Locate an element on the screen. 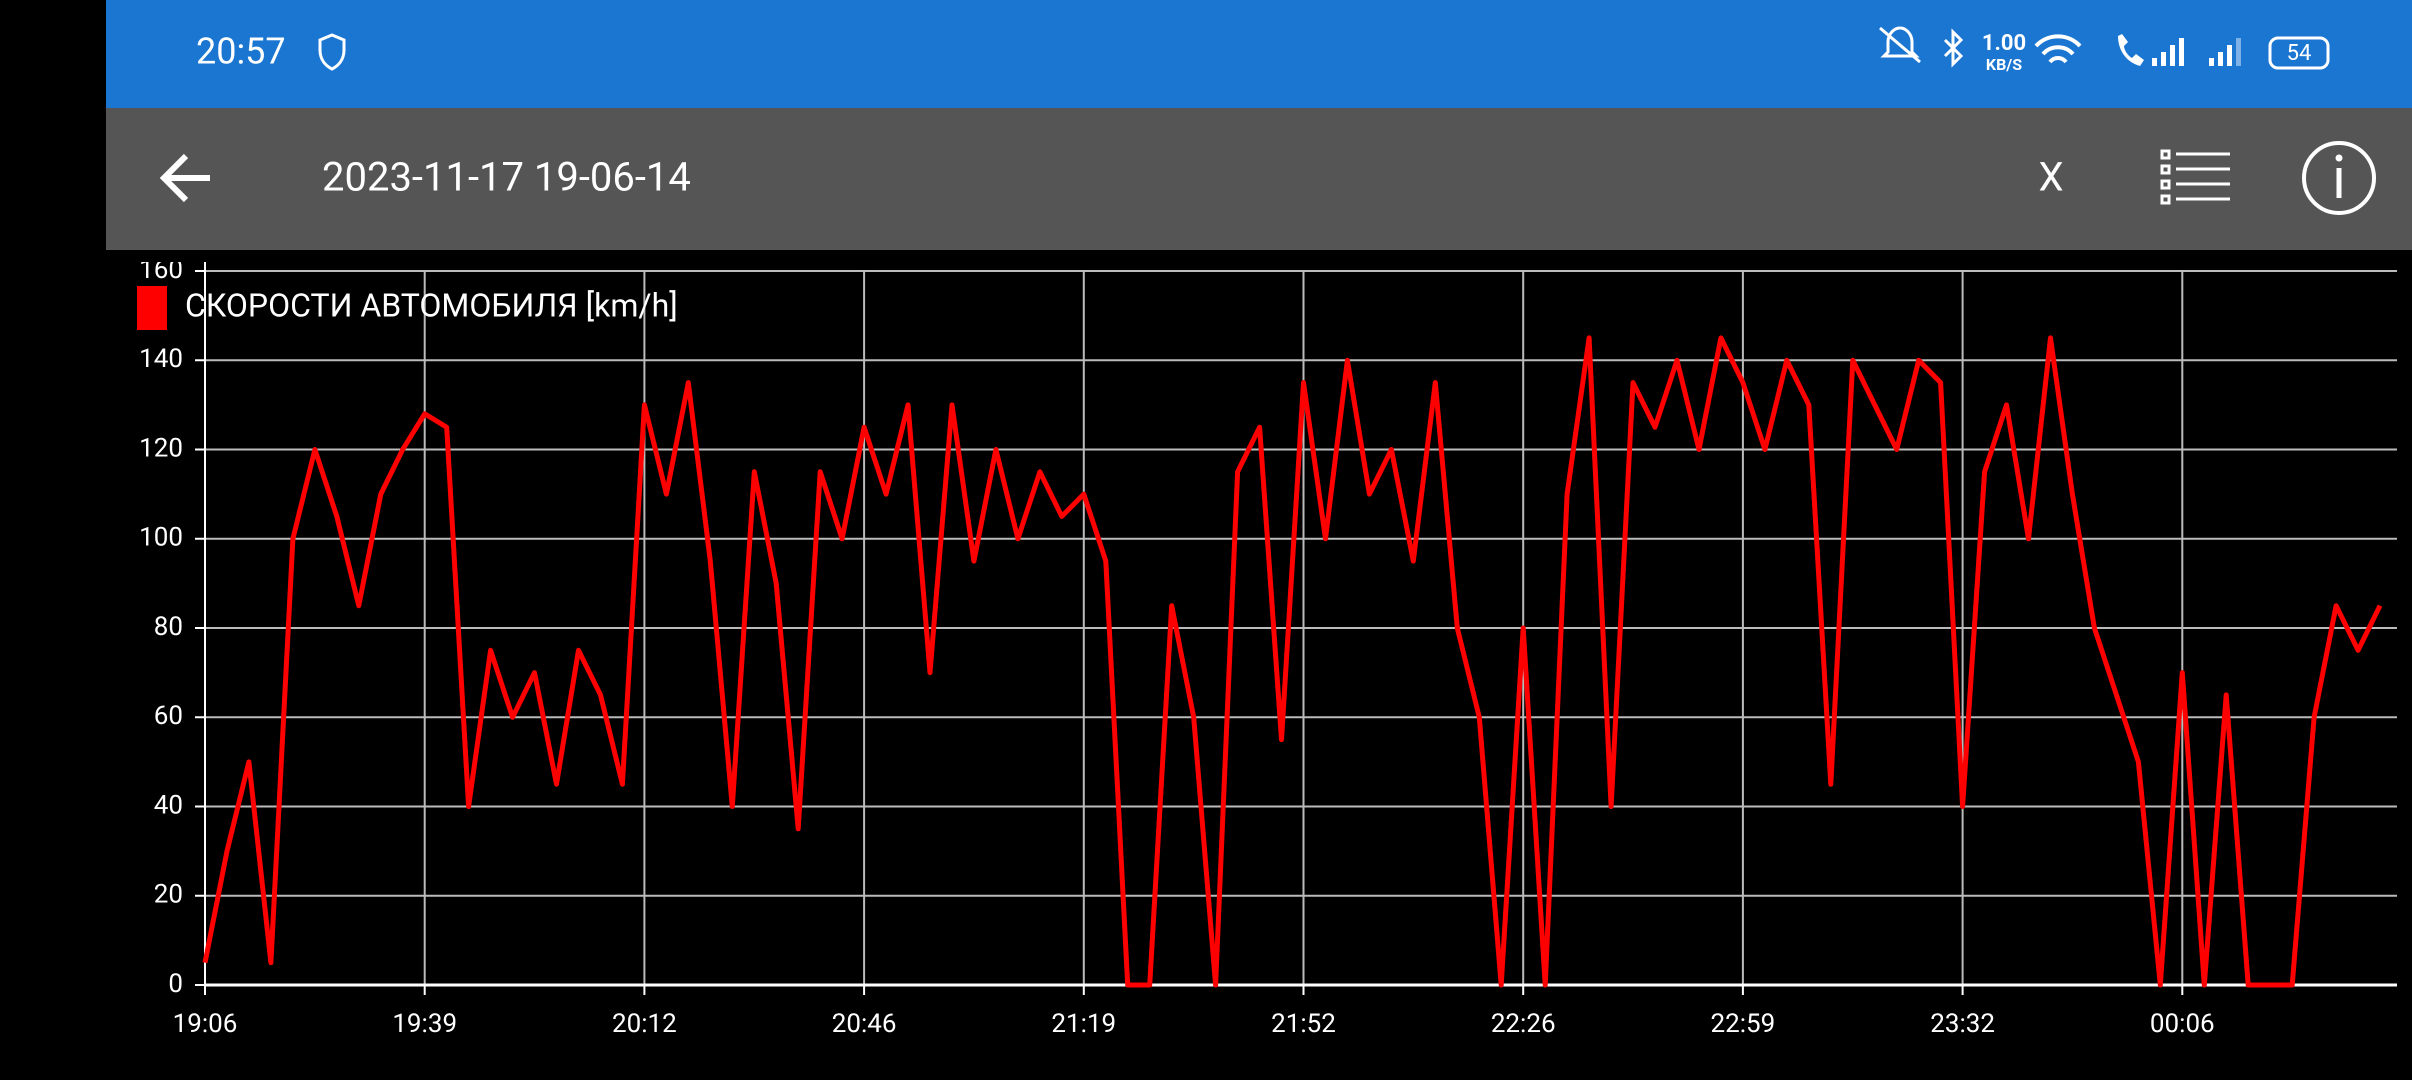  x-tick-label: 19:39 is located at coordinates (424, 1024).